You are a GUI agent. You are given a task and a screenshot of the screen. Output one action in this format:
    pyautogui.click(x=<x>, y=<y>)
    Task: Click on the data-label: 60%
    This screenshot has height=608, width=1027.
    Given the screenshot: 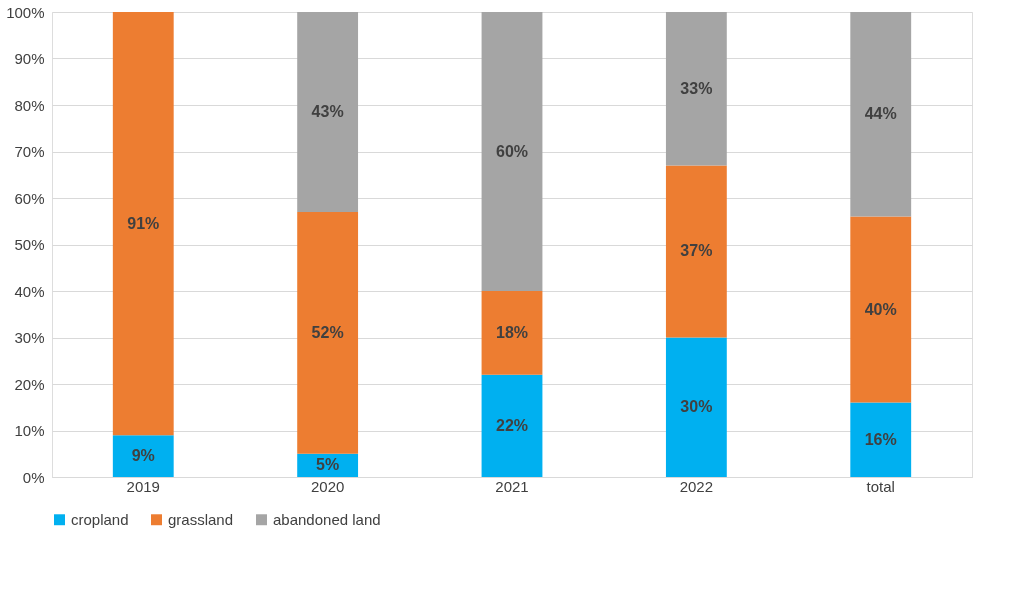 What is the action you would take?
    pyautogui.click(x=512, y=151)
    